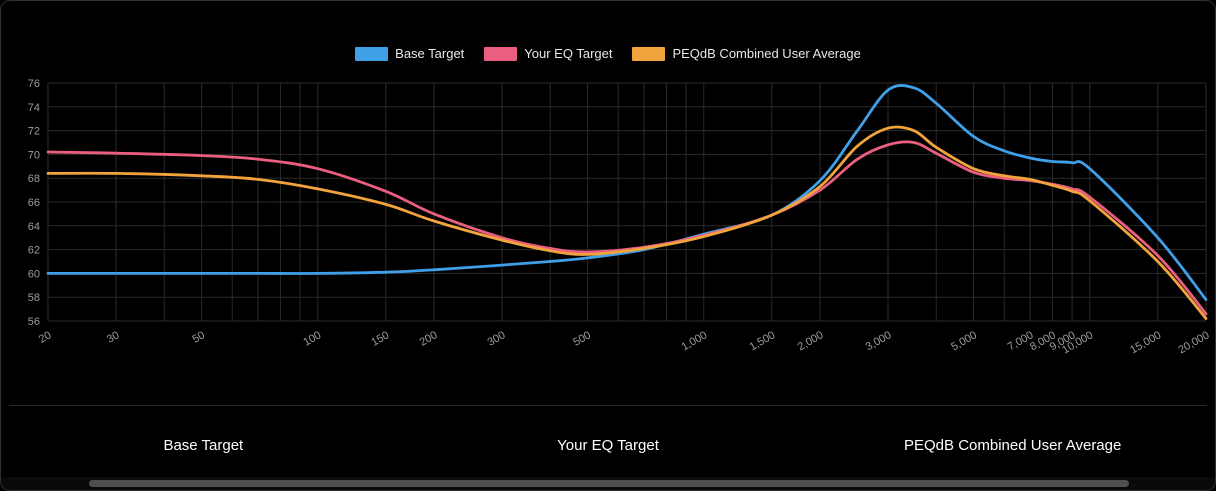 The image size is (1216, 491). I want to click on x-tick-label: 2,000, so click(811, 341).